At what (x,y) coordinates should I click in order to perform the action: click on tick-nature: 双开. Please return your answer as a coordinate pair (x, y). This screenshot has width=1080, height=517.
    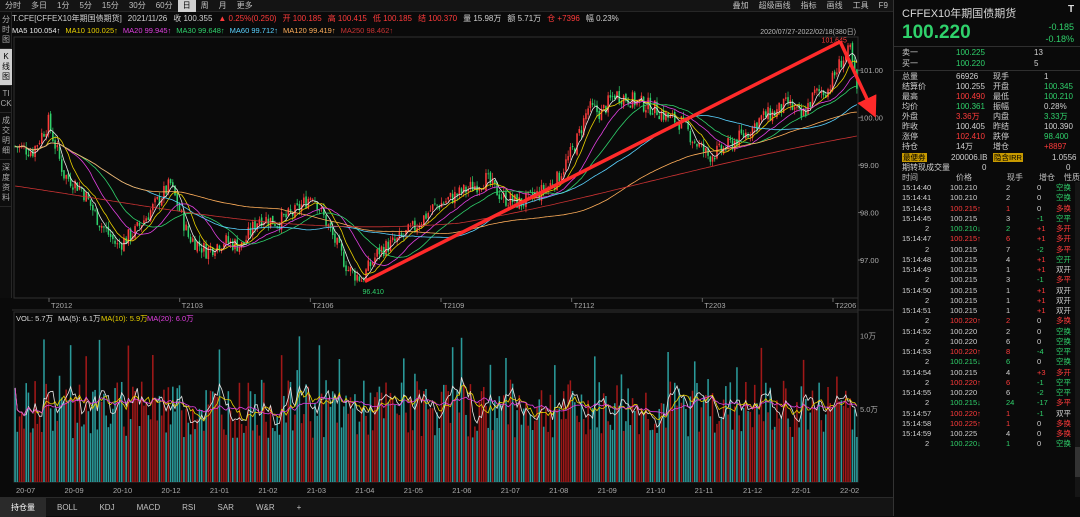
    Looking at the image, I should click on (1063, 290).